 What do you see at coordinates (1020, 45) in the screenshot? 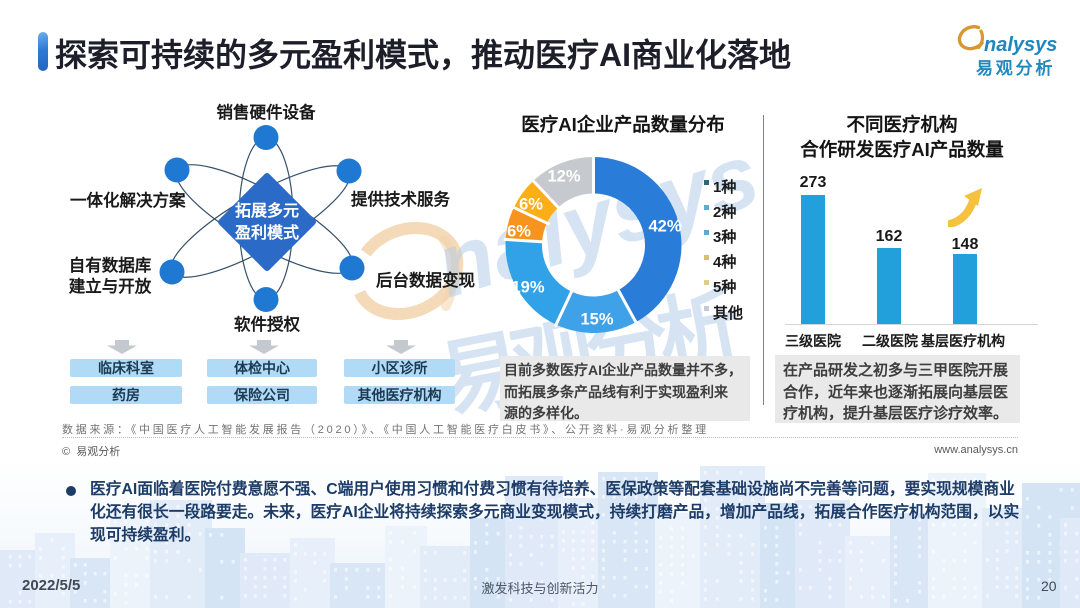
I see `svg-text: nalysys` at bounding box center [1020, 45].